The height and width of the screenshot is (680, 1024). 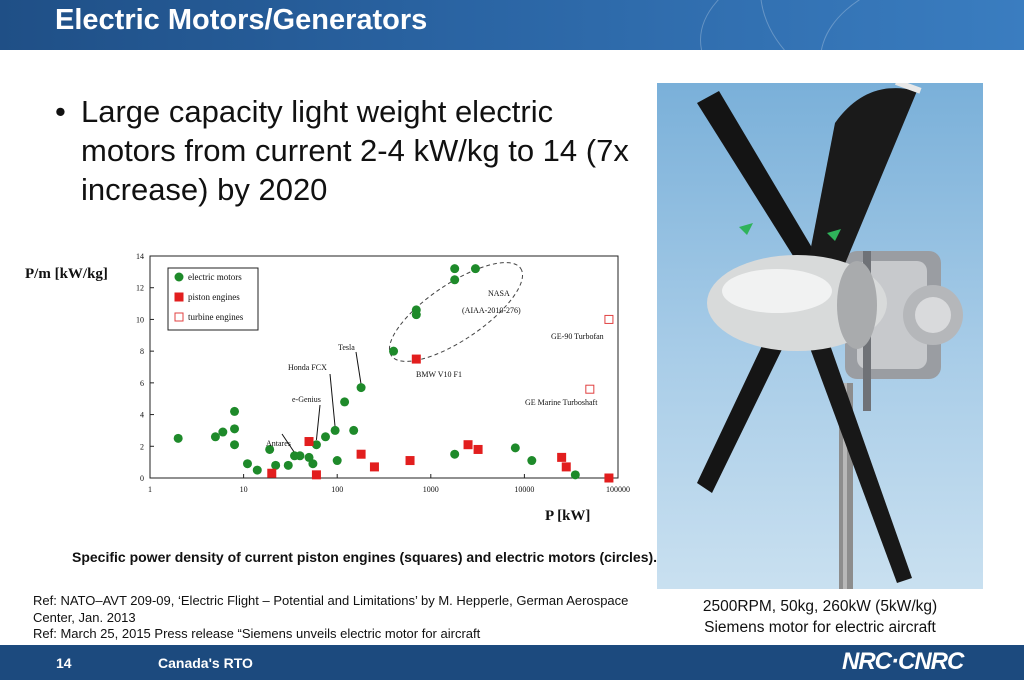 I want to click on page-number: 14, so click(x=64, y=663).